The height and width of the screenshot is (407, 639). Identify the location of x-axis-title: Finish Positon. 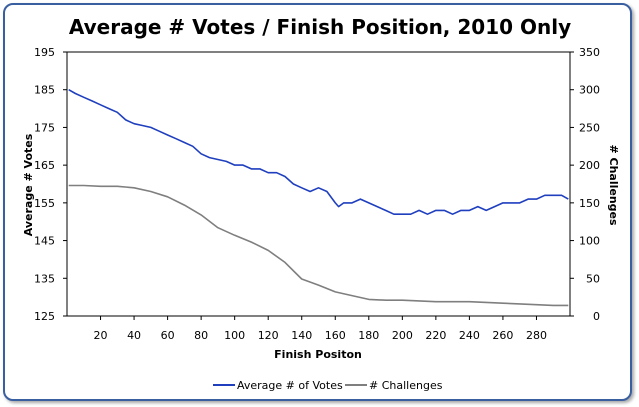
(318, 354).